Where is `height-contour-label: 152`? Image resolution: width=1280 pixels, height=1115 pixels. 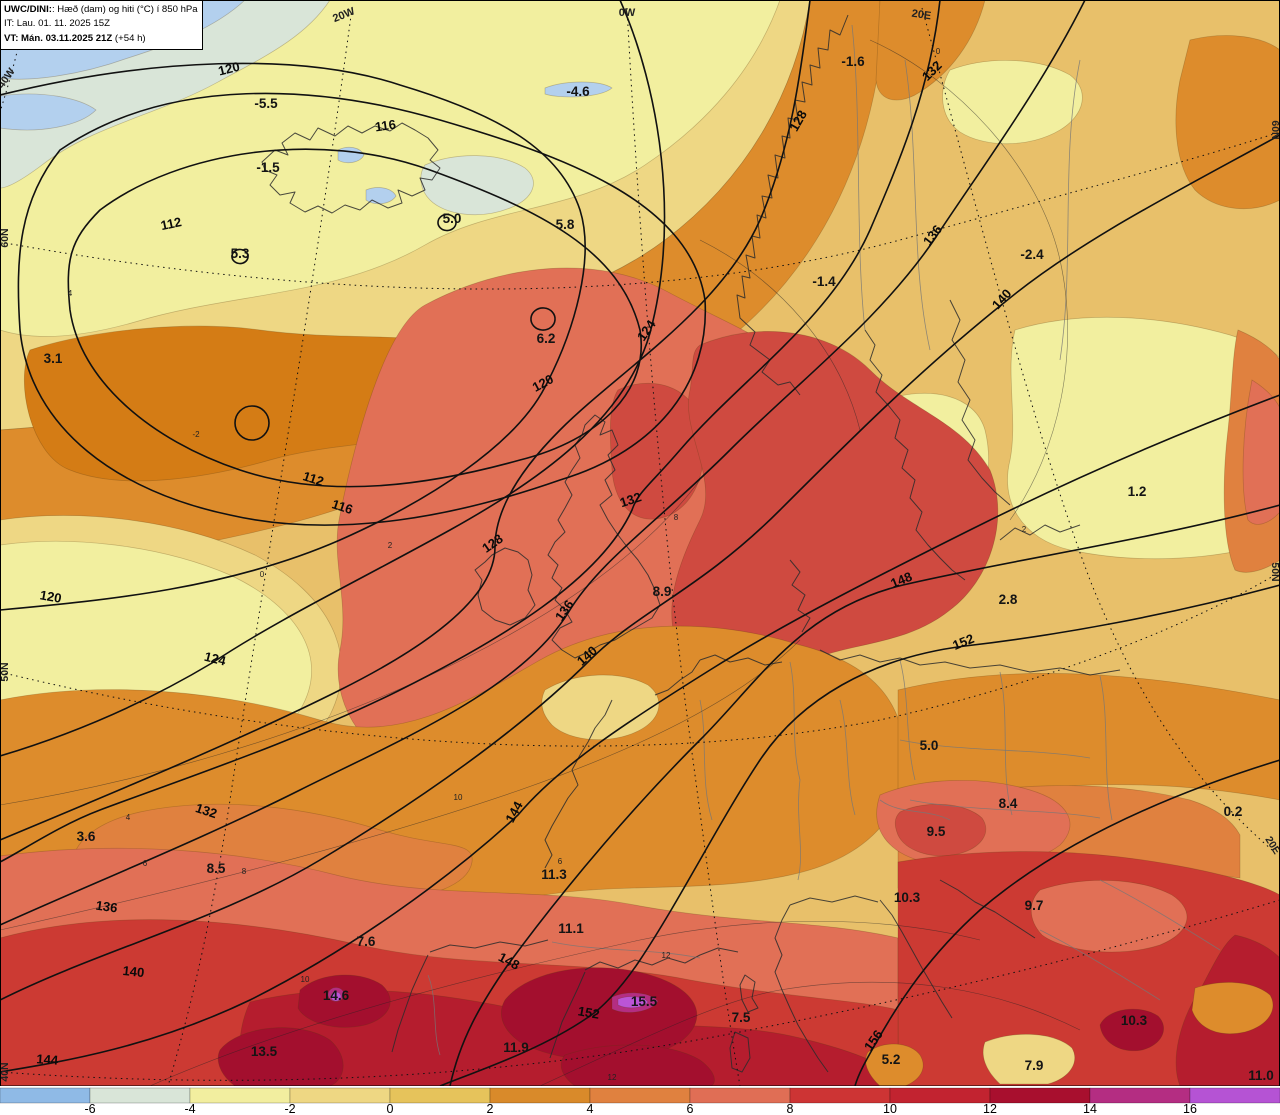 height-contour-label: 152 is located at coordinates (589, 1012).